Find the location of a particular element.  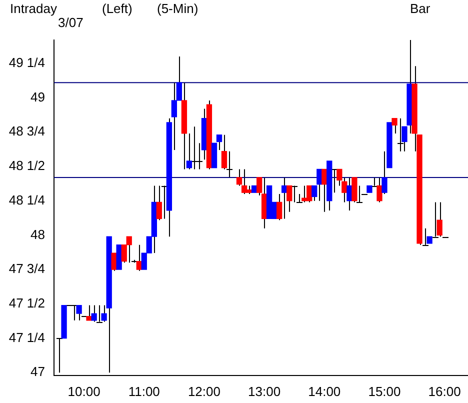

y-tick-label: 48 is located at coordinates (37, 234).